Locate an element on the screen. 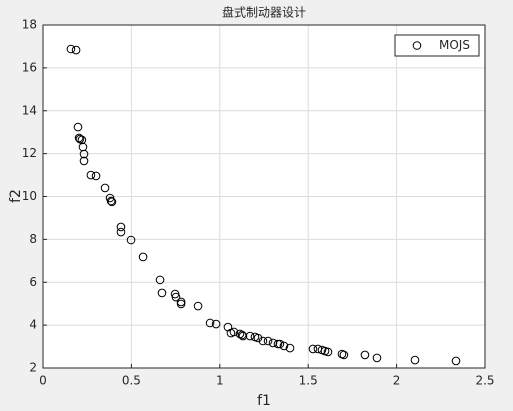 This screenshot has width=513, height=411. x-tick-label: 1.5 is located at coordinates (308, 381).